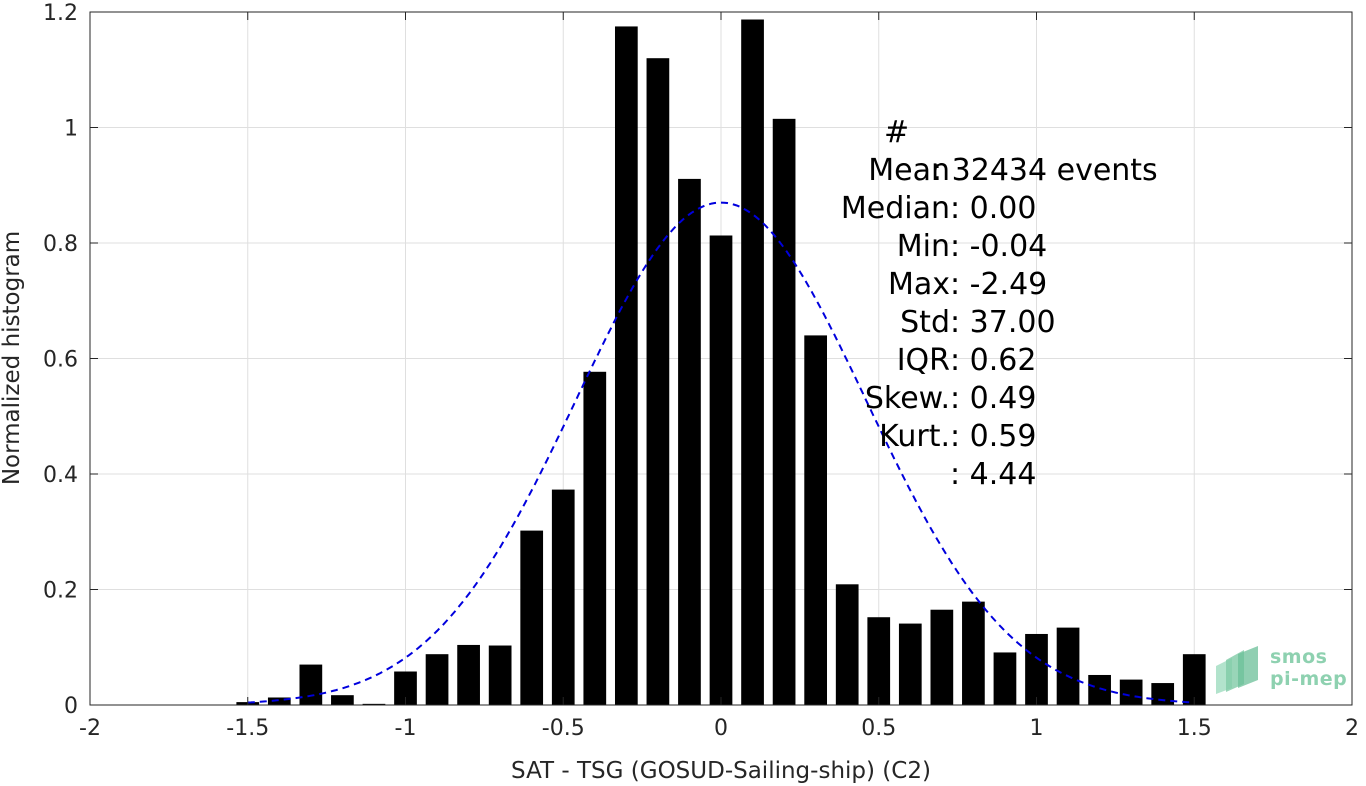  What do you see at coordinates (1003, 322) in the screenshot?
I see `stat-value: : 37.00` at bounding box center [1003, 322].